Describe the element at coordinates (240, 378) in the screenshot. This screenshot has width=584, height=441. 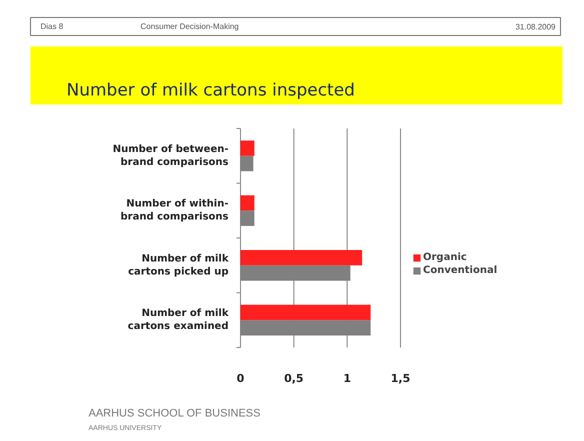
I see `x-tick-label: 0` at that location.